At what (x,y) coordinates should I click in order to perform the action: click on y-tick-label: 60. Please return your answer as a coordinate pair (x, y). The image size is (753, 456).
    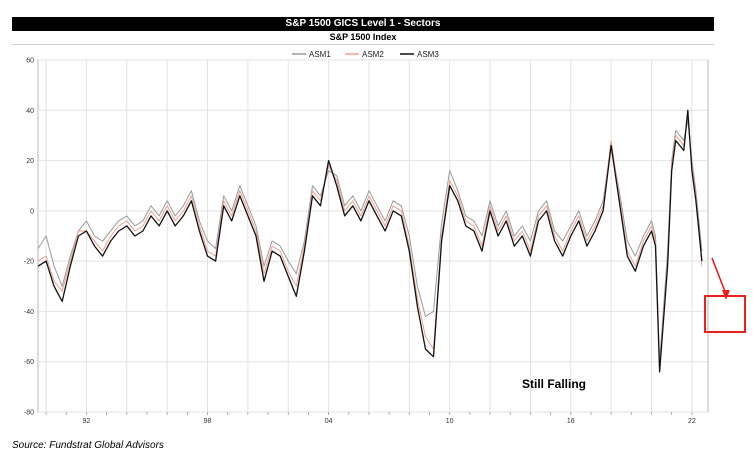
    Looking at the image, I should click on (30, 61).